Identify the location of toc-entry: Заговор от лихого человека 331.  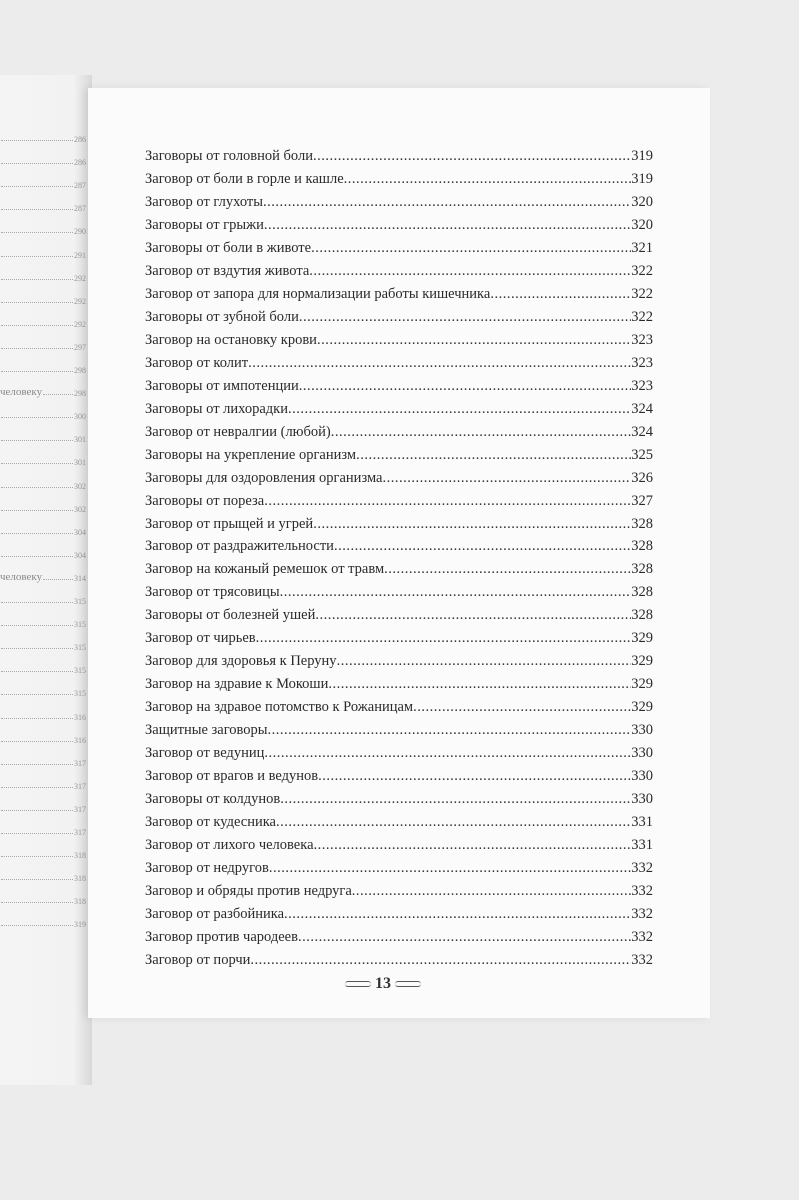
(399, 848).